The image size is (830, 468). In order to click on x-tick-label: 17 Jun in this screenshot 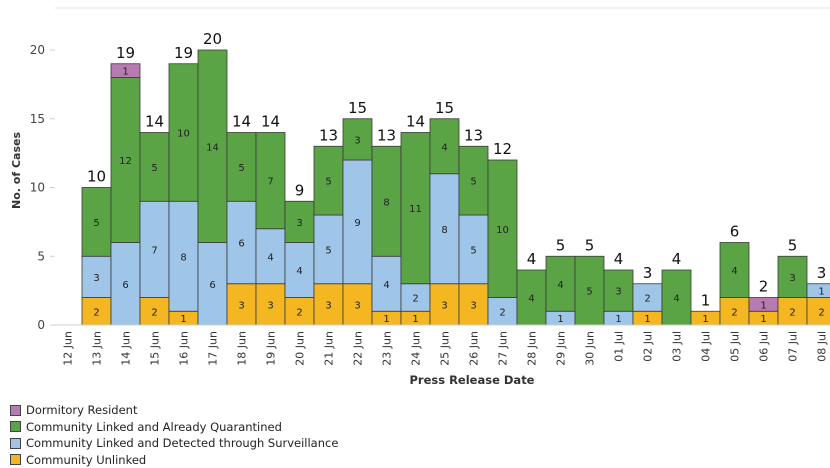, I will do `click(213, 348)`.